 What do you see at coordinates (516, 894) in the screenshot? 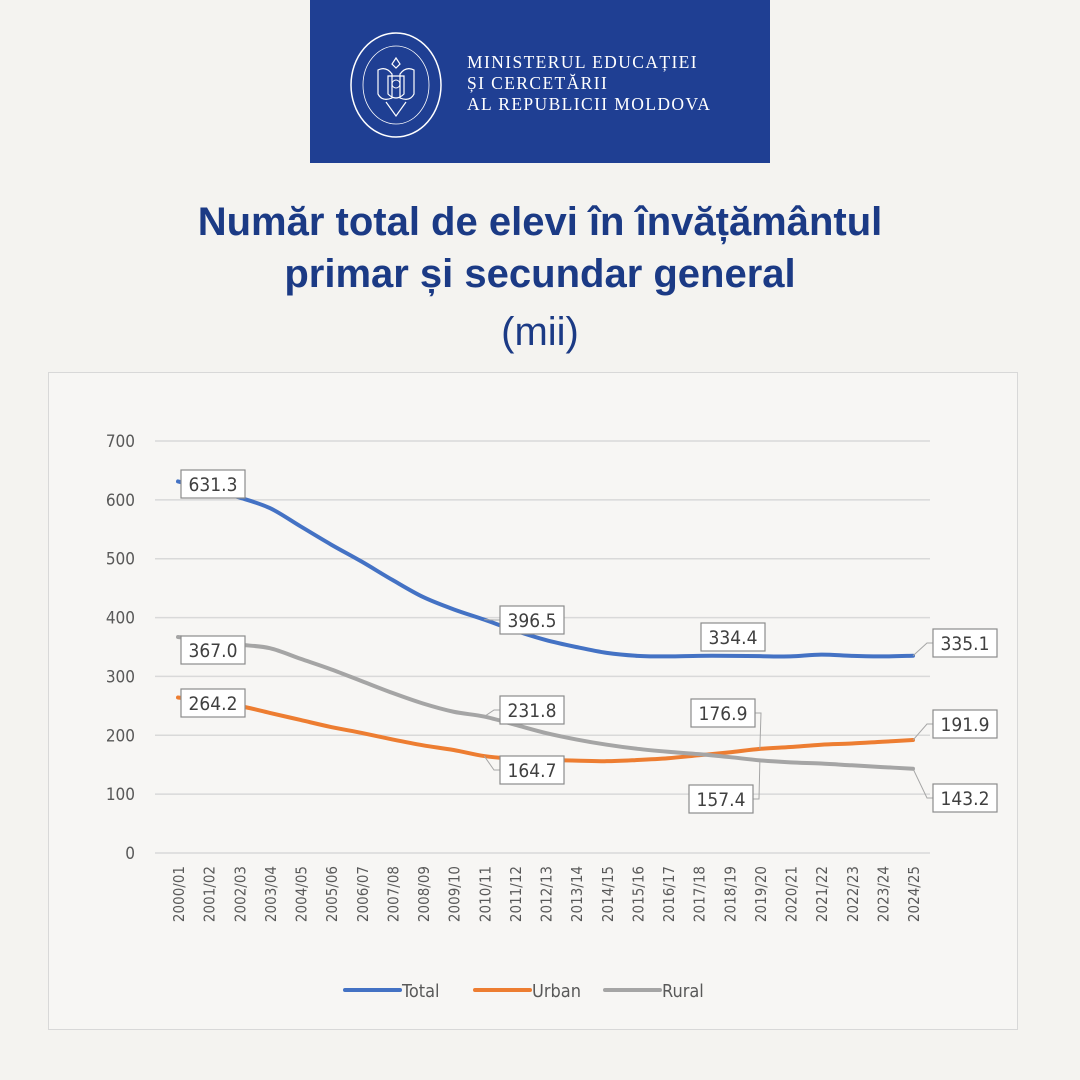
I see `x-tick-label: 2011/12` at bounding box center [516, 894].